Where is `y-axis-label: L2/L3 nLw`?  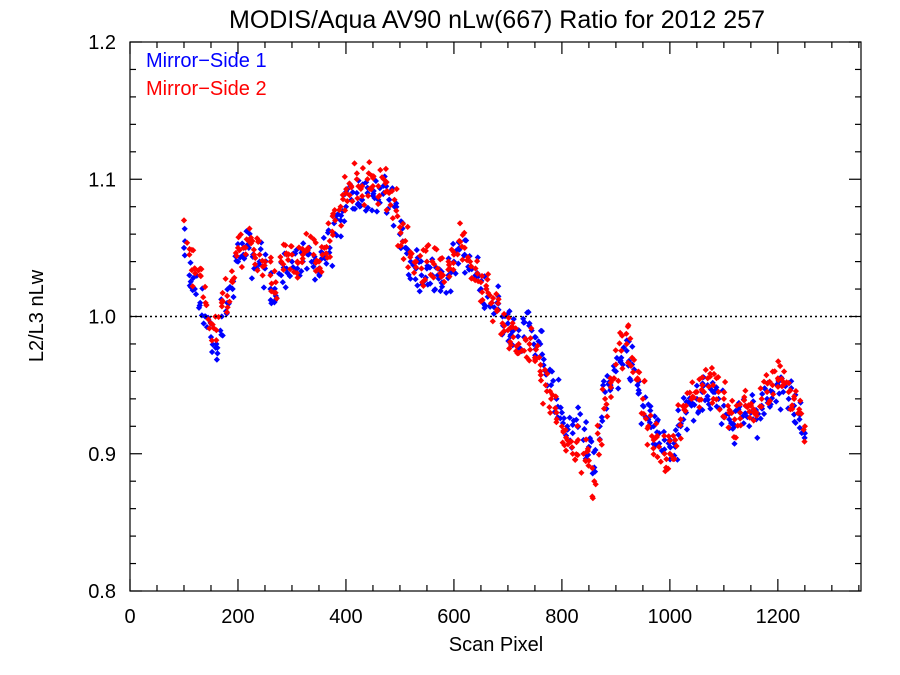
y-axis-label: L2/L3 nLw is located at coordinates (37, 315).